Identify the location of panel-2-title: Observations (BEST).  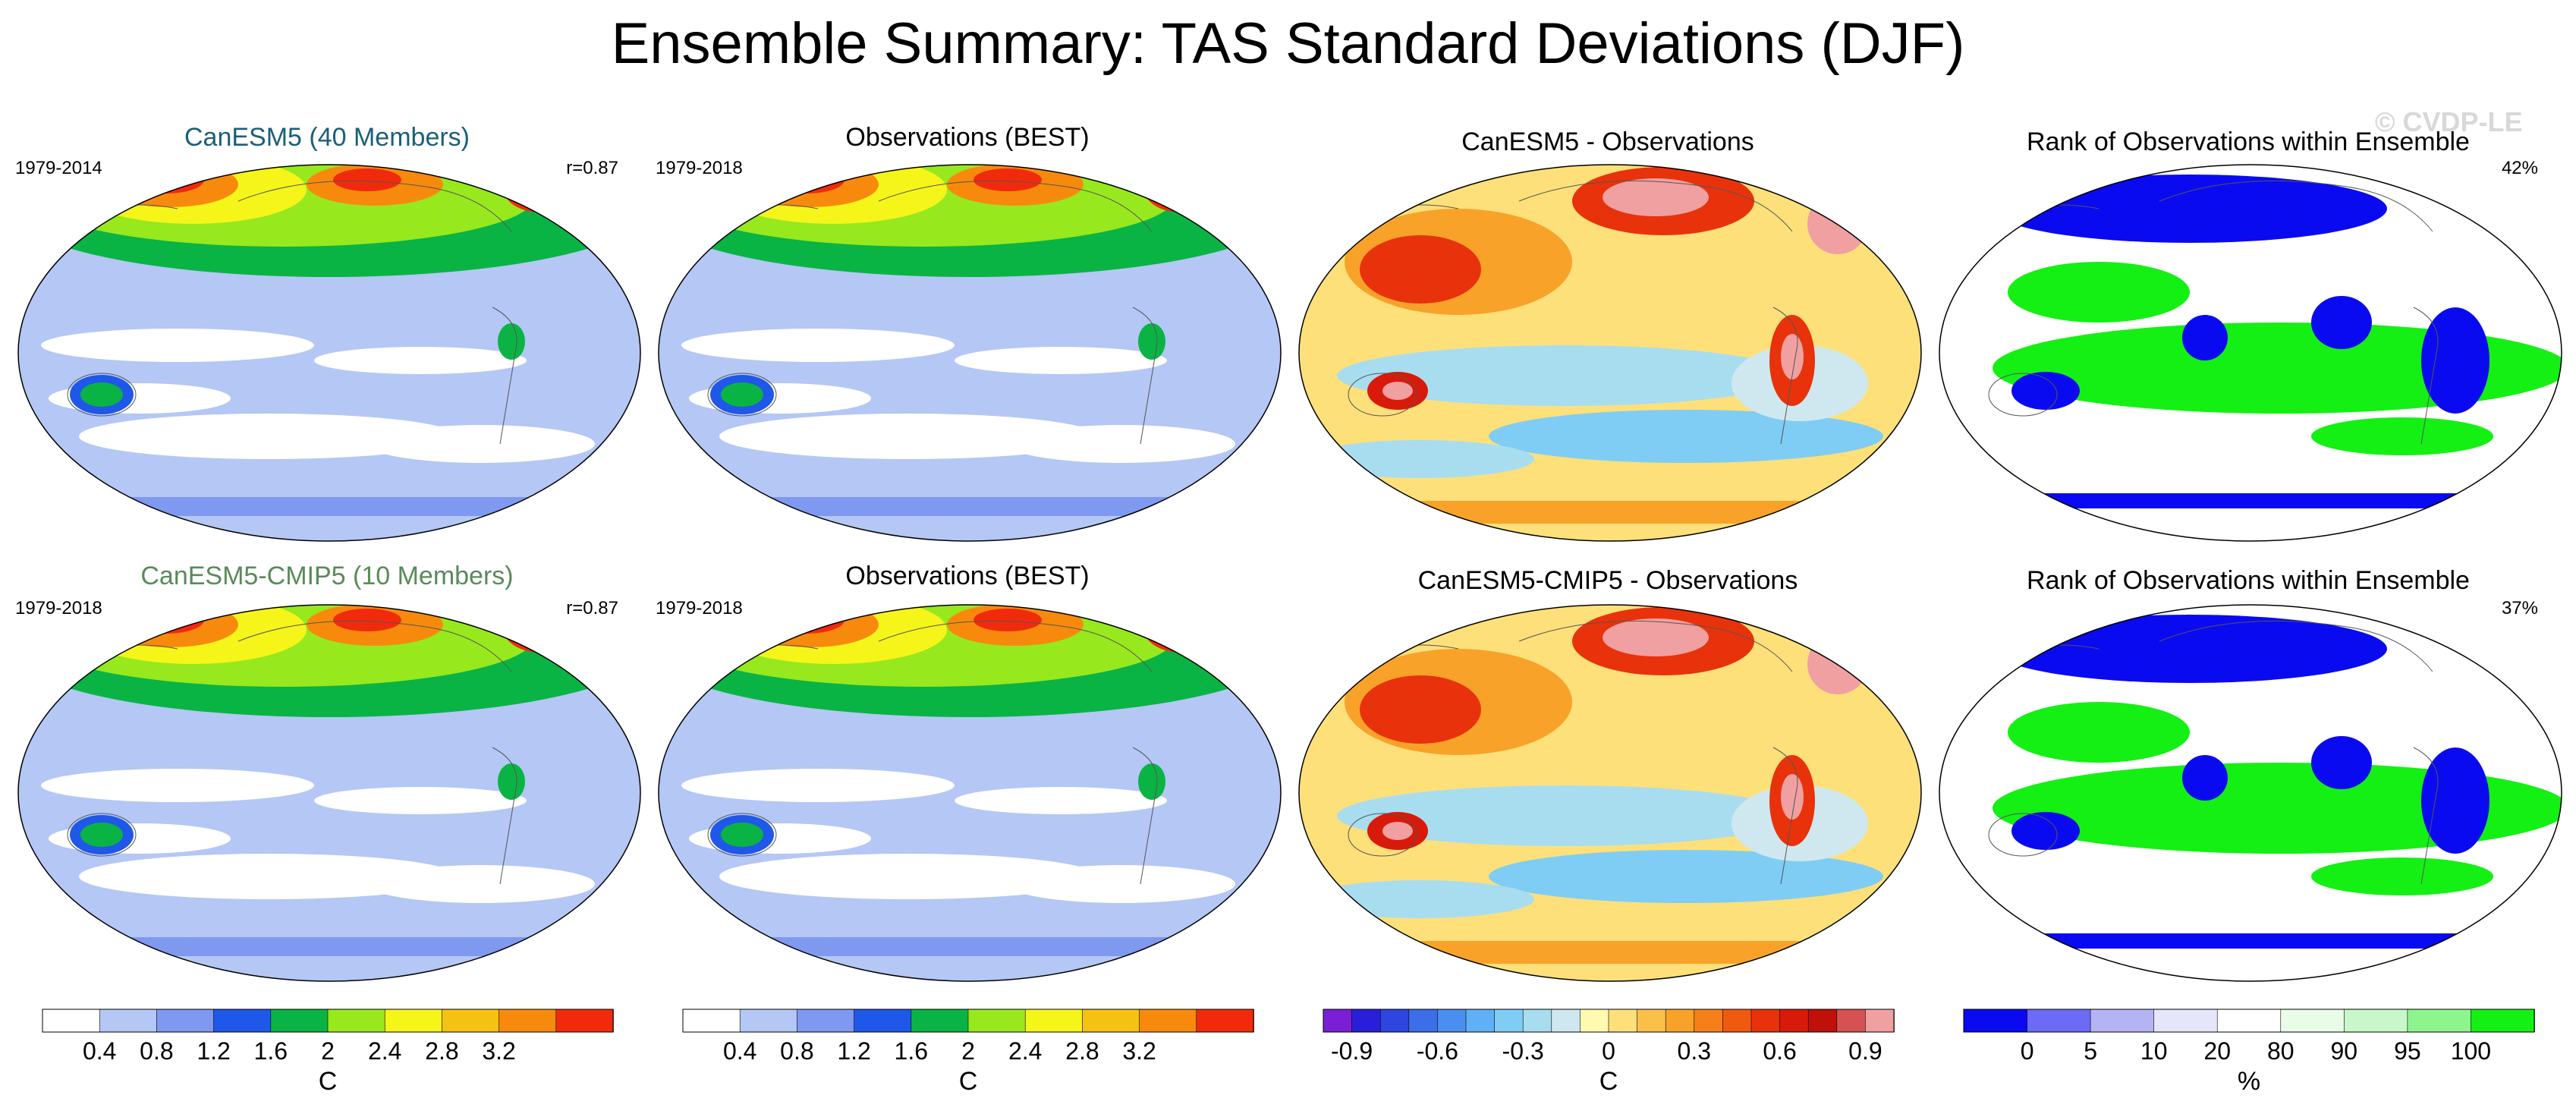
(967, 137).